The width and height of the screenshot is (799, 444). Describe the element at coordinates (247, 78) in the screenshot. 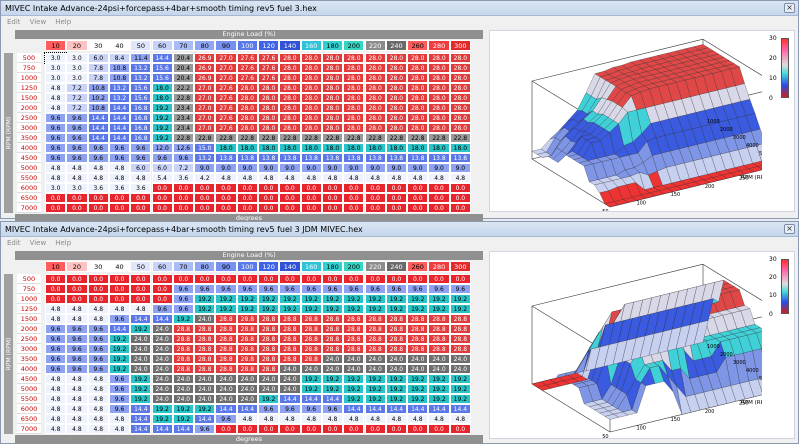

I see `map-cell: 27.6` at that location.